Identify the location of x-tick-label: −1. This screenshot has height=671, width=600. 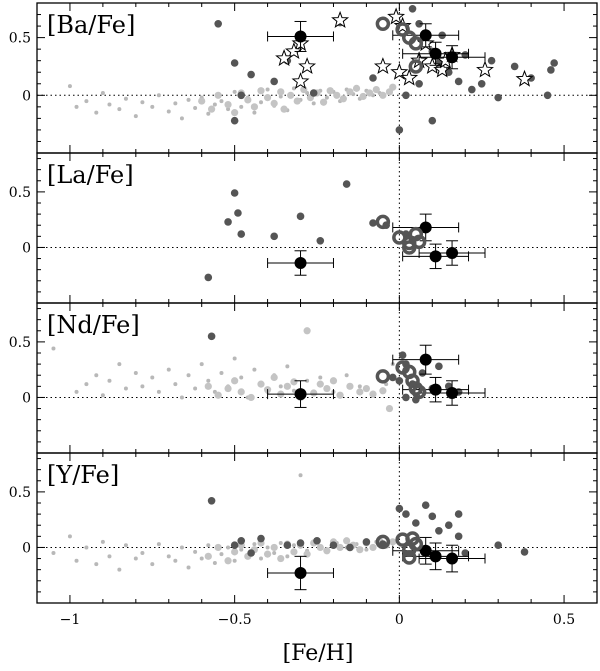
(70, 620).